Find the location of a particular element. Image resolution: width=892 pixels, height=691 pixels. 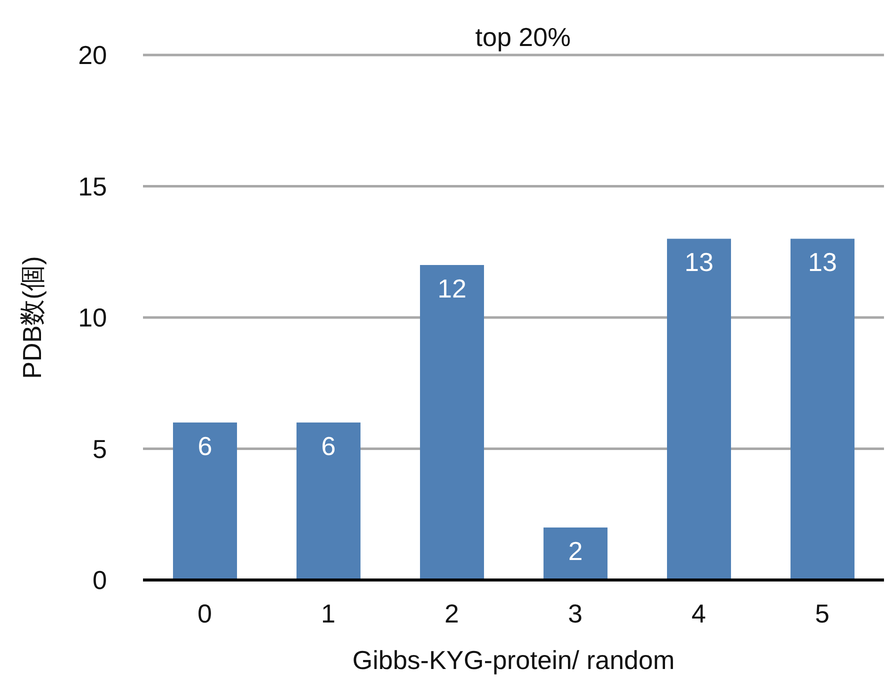

x-axis-title: Gibbs-KYG-protein/ random is located at coordinates (513, 660).